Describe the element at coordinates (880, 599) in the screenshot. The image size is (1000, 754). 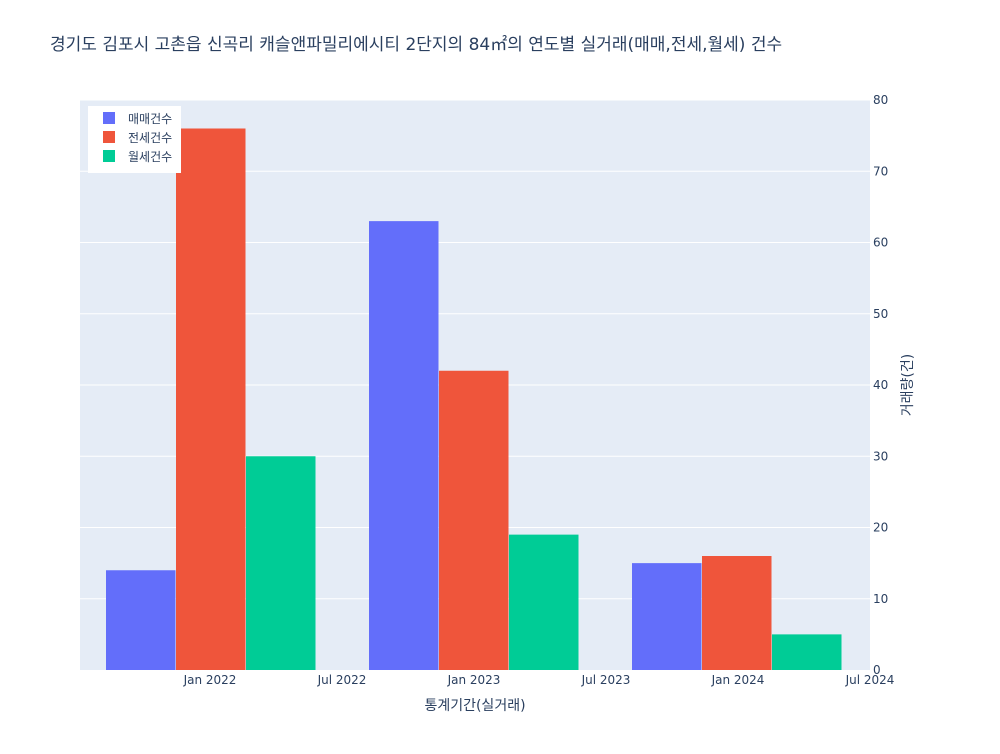
I see `y-tick-label: 10` at that location.